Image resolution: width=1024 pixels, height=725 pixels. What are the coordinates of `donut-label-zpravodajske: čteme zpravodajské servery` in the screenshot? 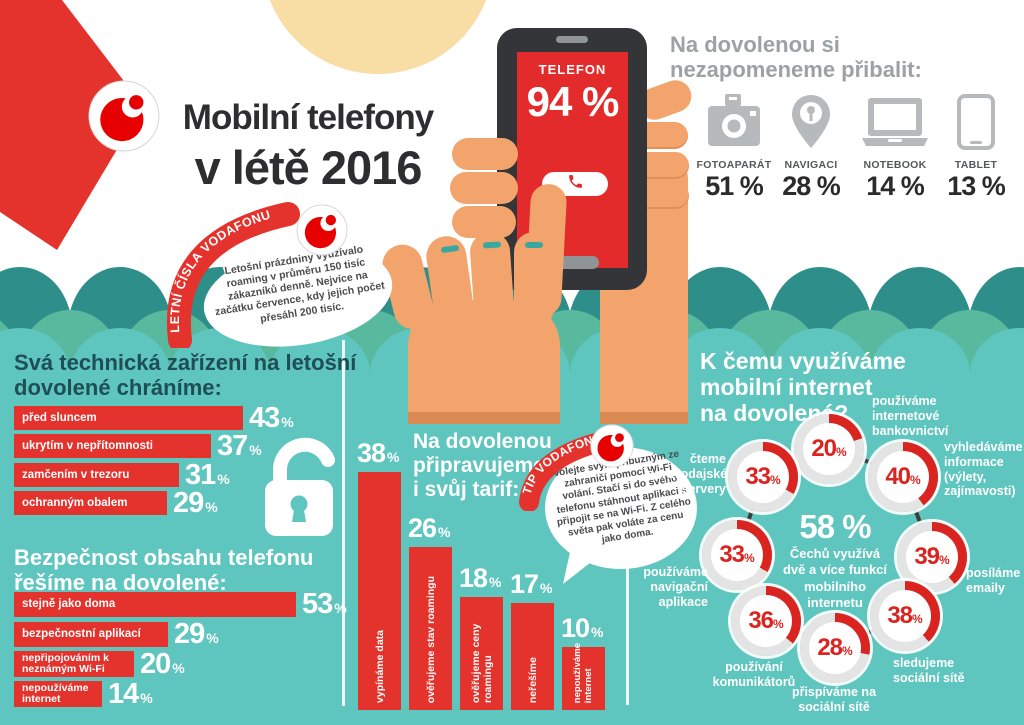 It's located at (688, 474).